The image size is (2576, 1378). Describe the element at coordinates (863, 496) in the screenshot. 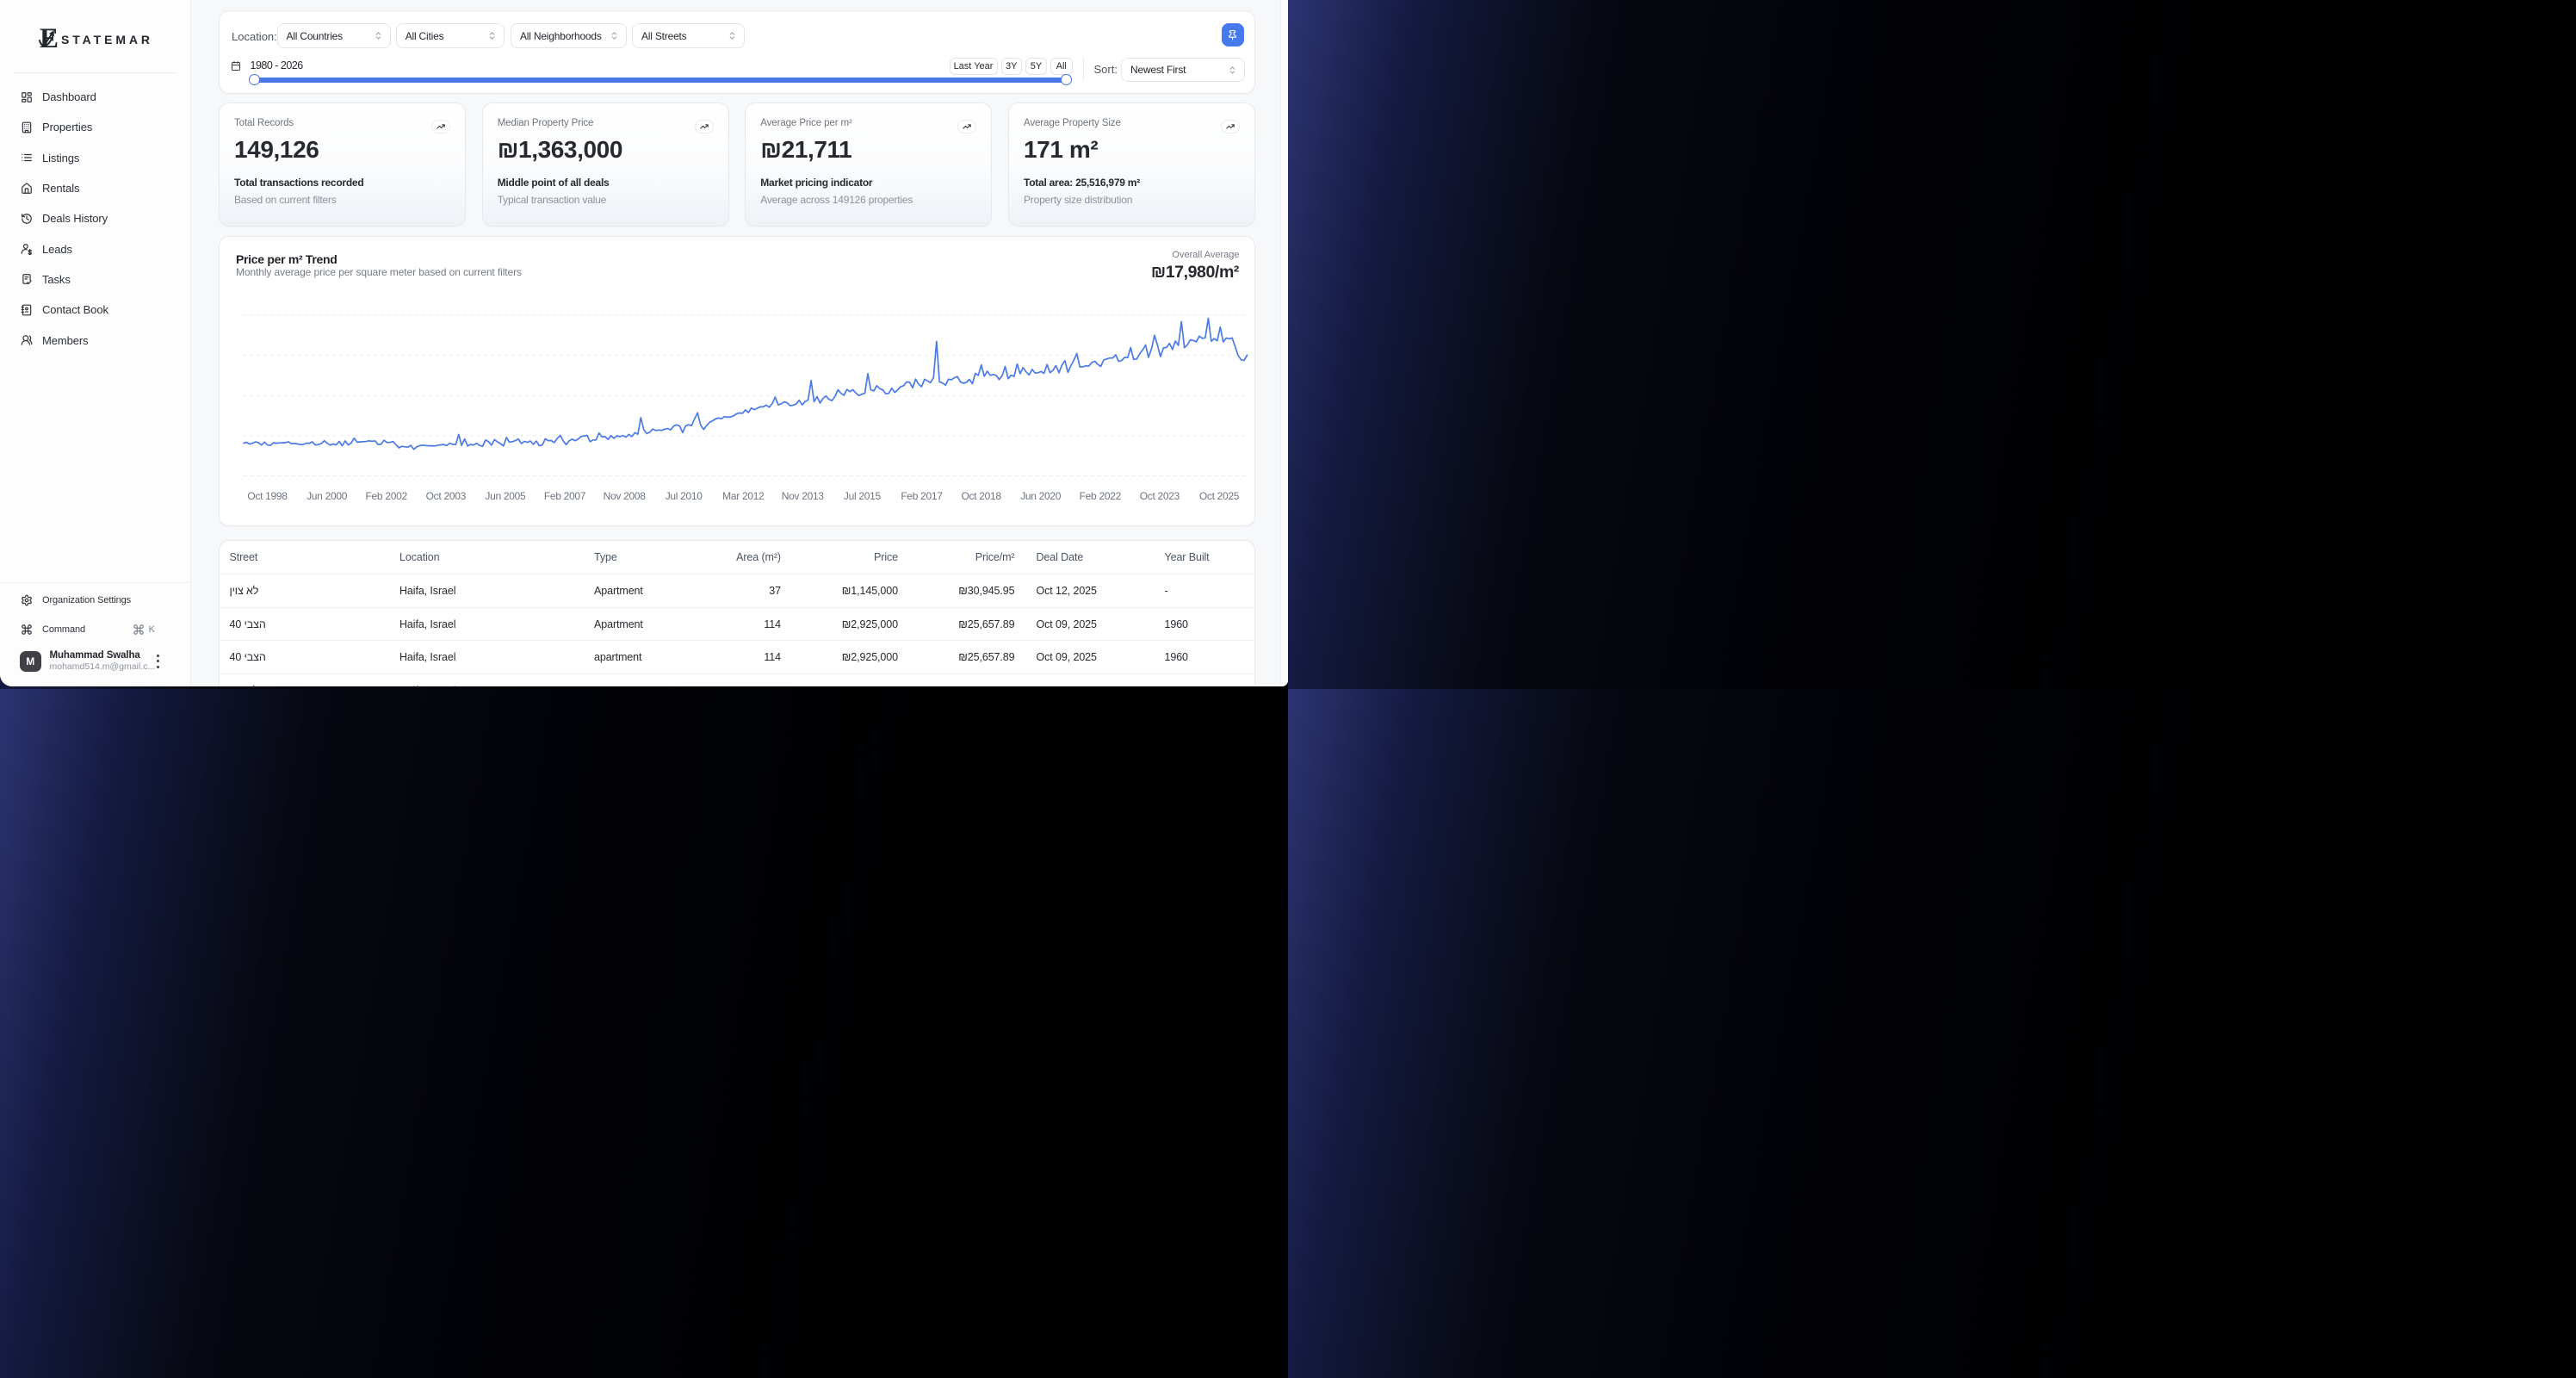

I see `svg-text: Jul 2015` at that location.